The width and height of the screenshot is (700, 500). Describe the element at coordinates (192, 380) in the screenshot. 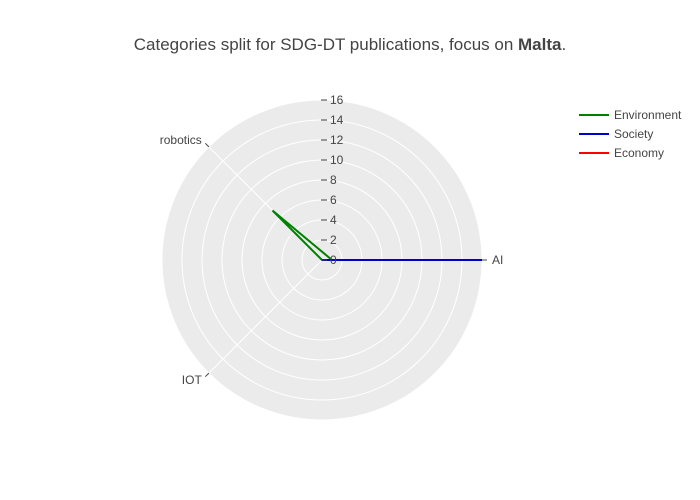

I see `category-label: IOT` at that location.